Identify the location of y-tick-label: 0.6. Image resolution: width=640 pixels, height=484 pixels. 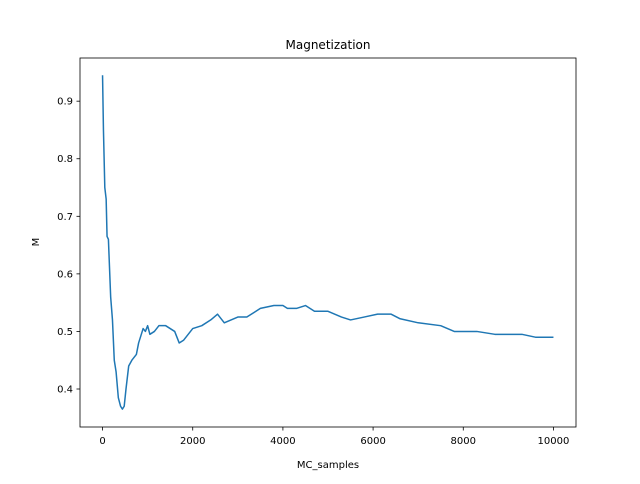
(65, 274).